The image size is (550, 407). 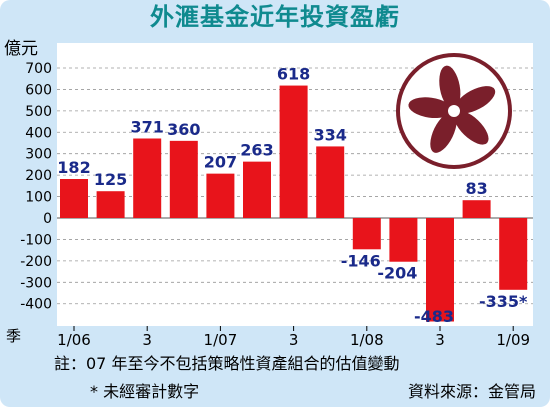 I want to click on y-tick-label: -100, so click(x=36, y=240).